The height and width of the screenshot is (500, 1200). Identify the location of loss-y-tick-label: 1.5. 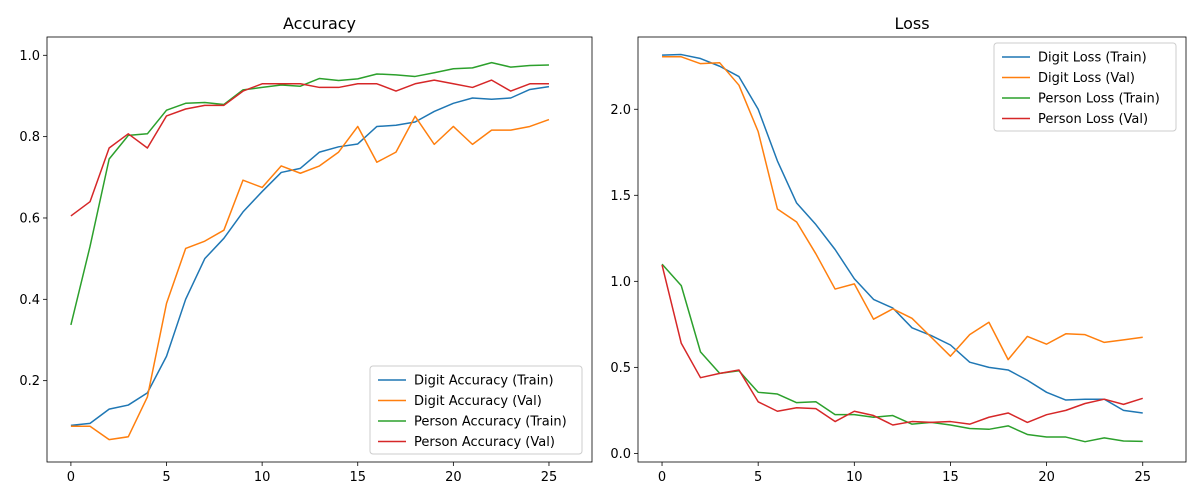
(620, 196).